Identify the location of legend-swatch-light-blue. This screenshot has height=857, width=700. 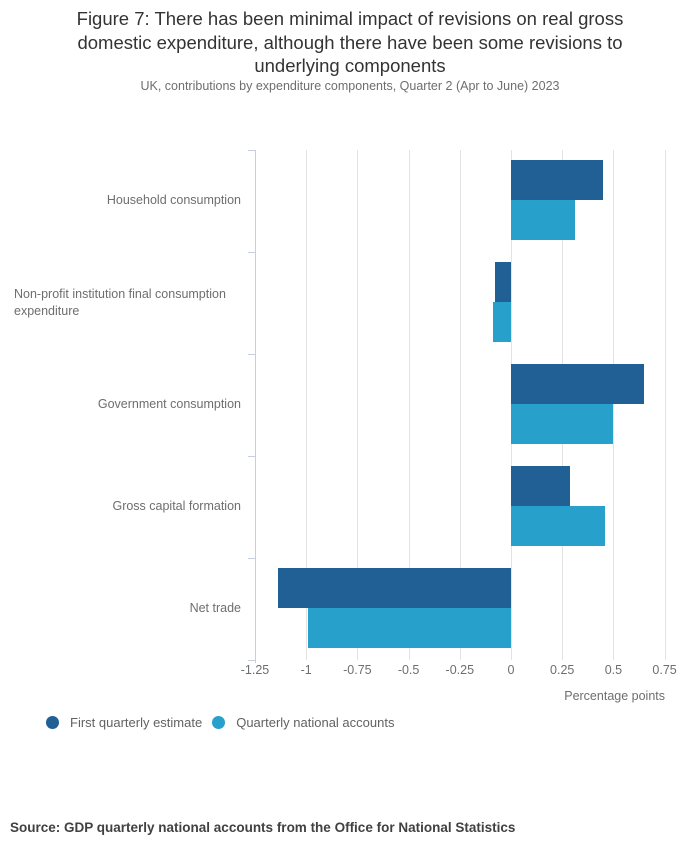
(219, 722).